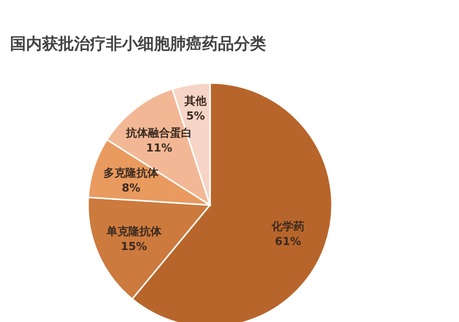 This screenshot has height=322, width=459. Describe the element at coordinates (196, 101) in the screenshot. I see `slice-label: 其他` at that location.